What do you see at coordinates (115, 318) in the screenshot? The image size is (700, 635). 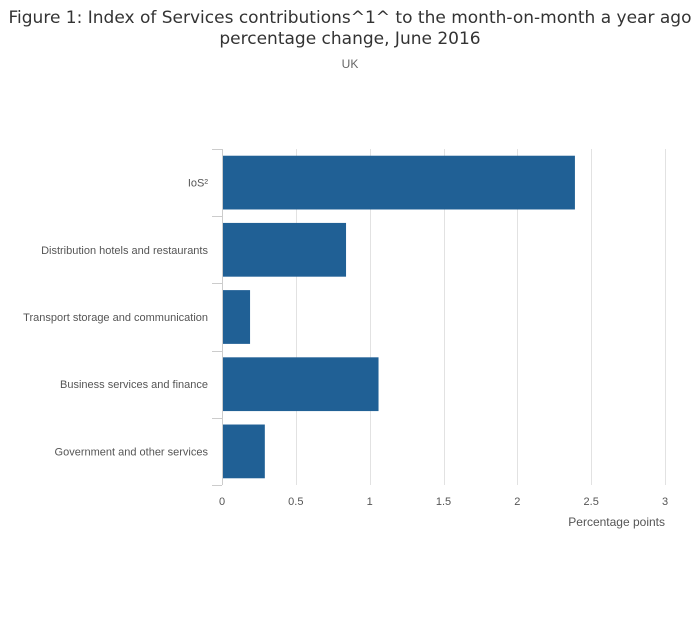 I see `y-tick-label: Transport storage and communication` at bounding box center [115, 318].